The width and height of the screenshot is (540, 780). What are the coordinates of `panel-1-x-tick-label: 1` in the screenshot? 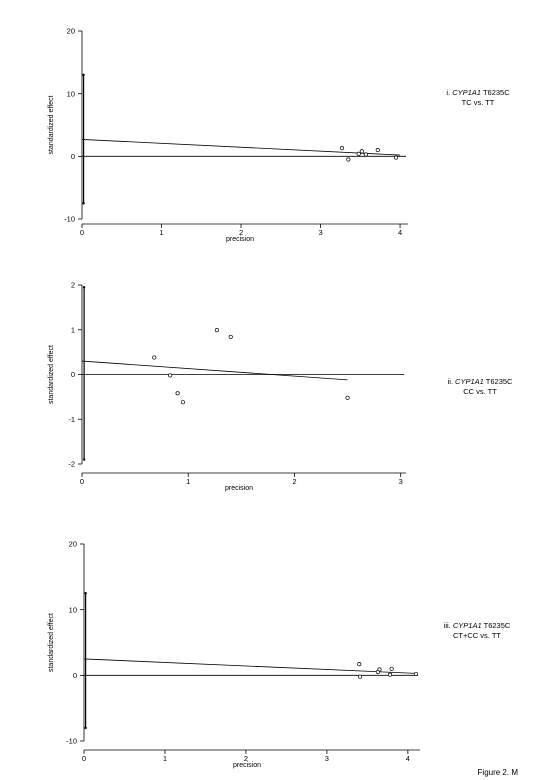 It's located at (161, 232).